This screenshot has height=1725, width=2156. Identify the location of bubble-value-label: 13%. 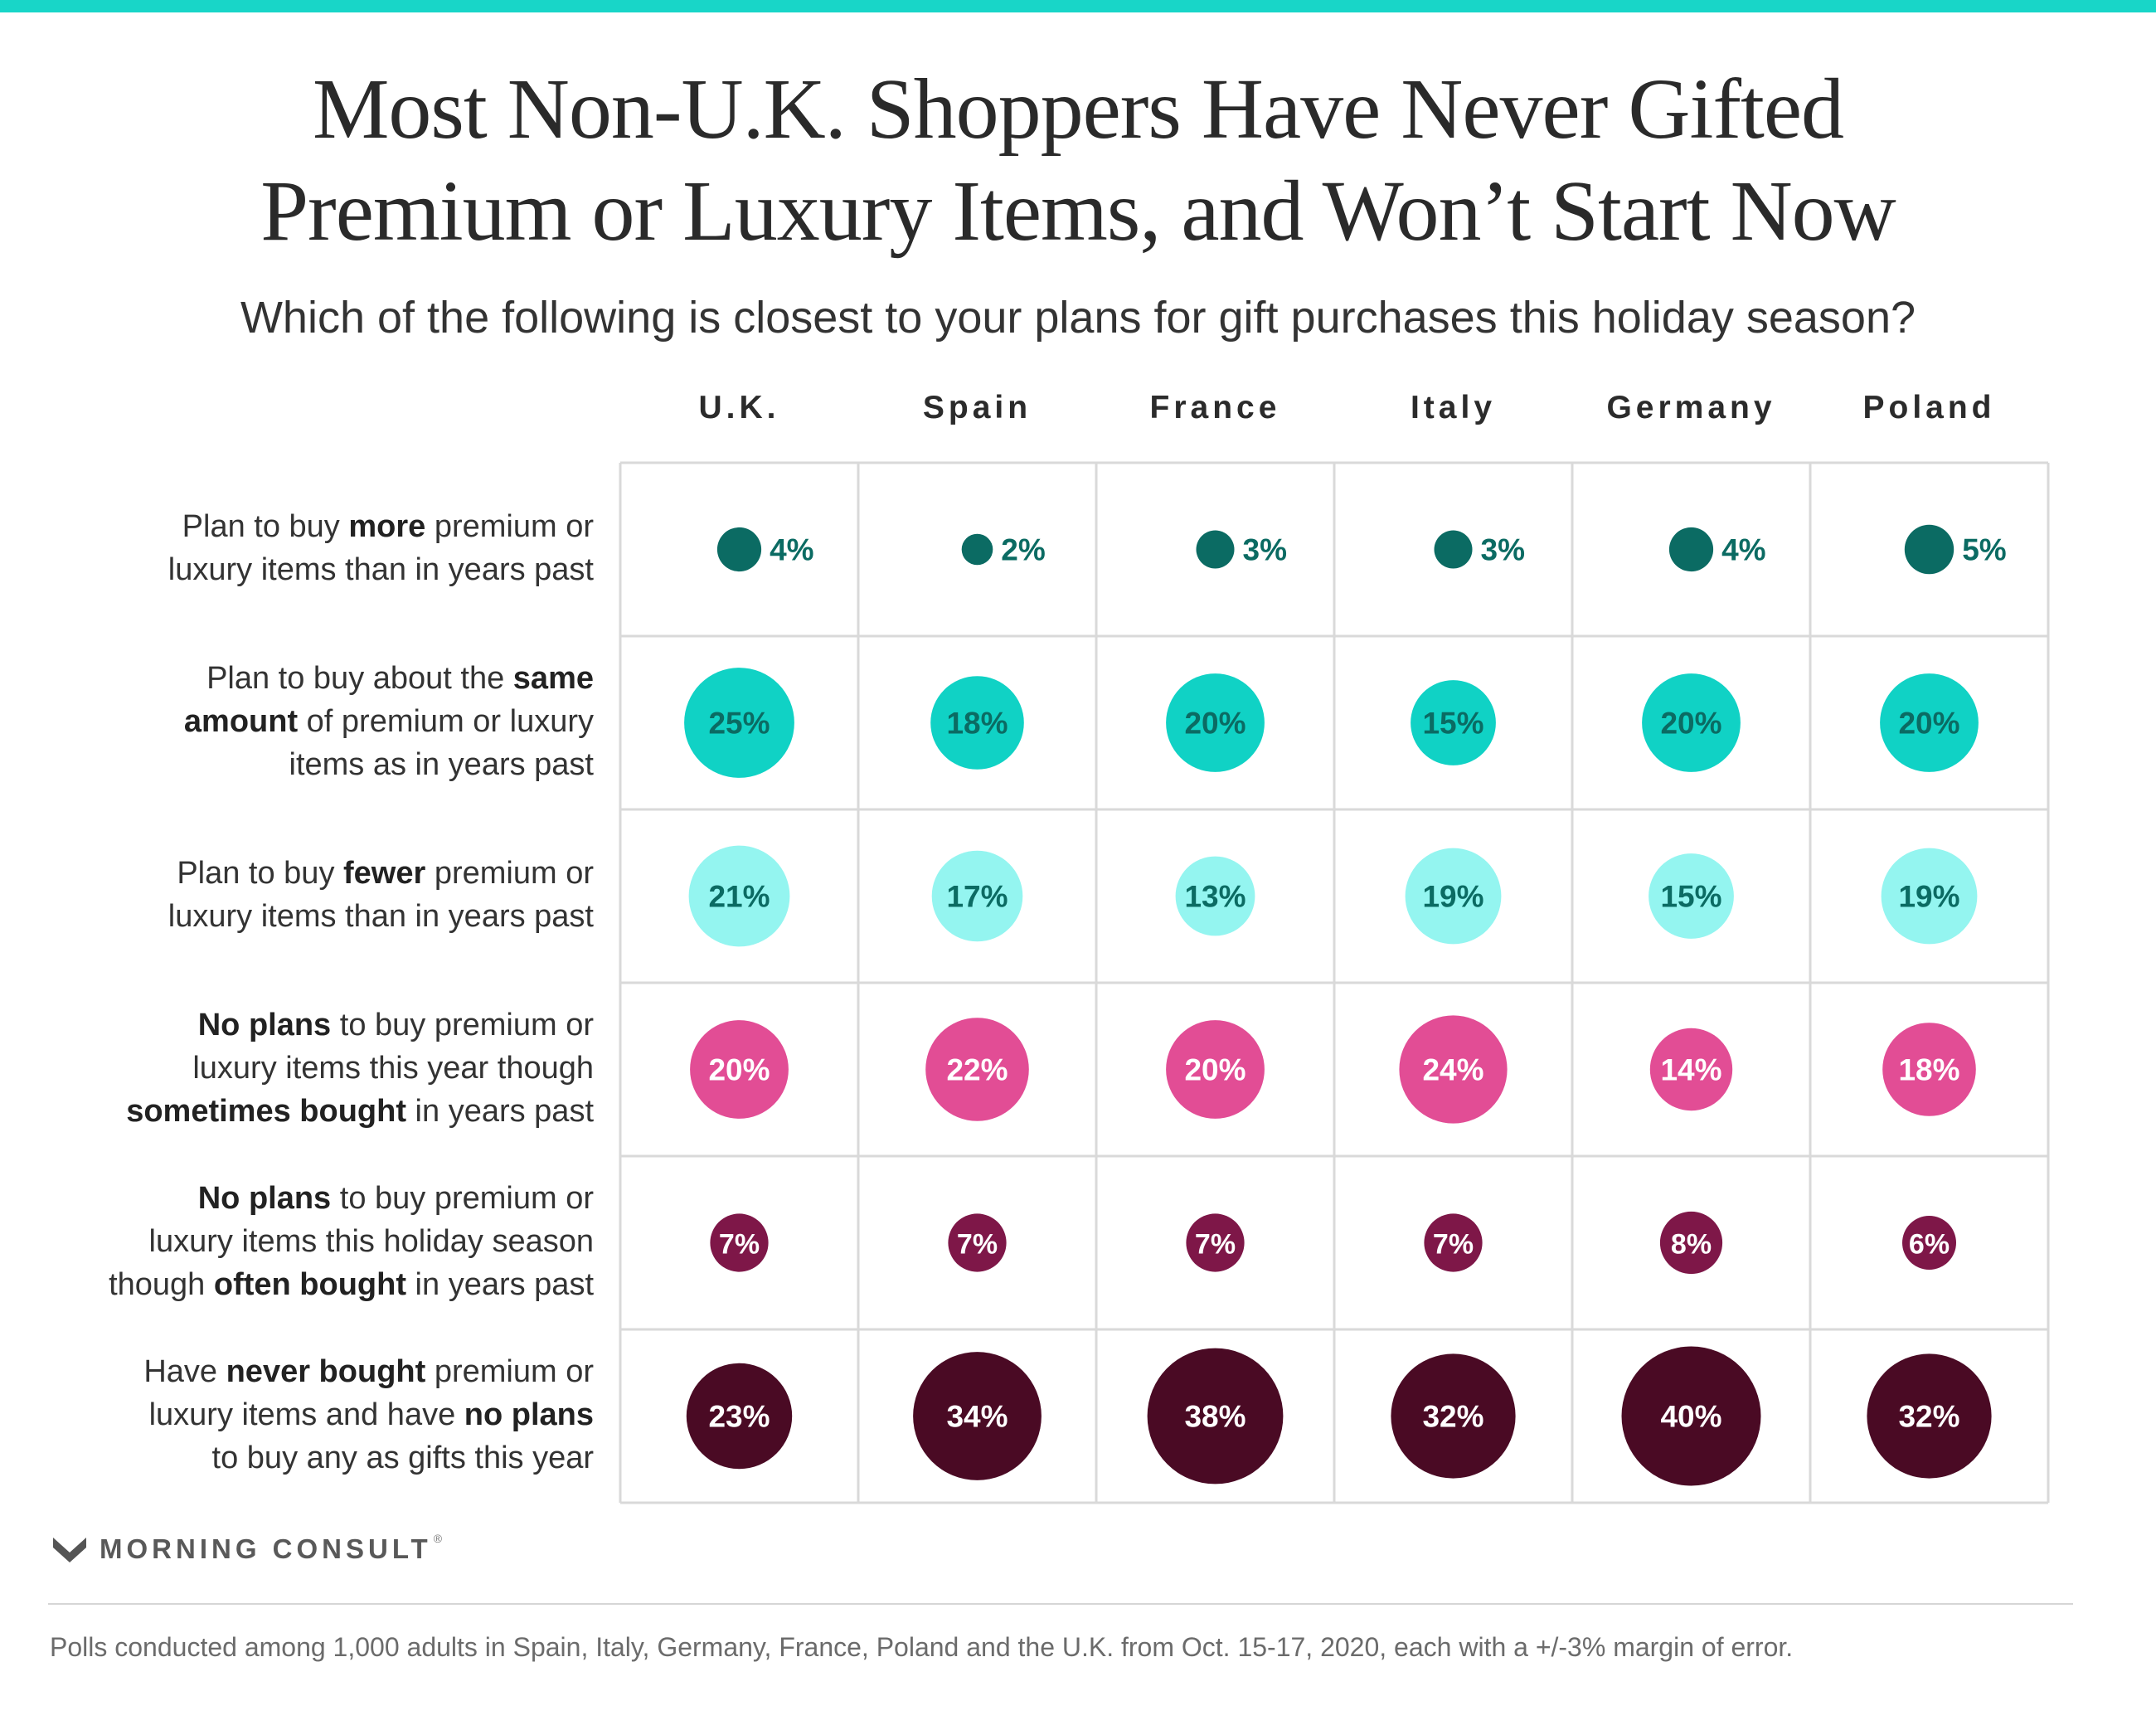
(1215, 897).